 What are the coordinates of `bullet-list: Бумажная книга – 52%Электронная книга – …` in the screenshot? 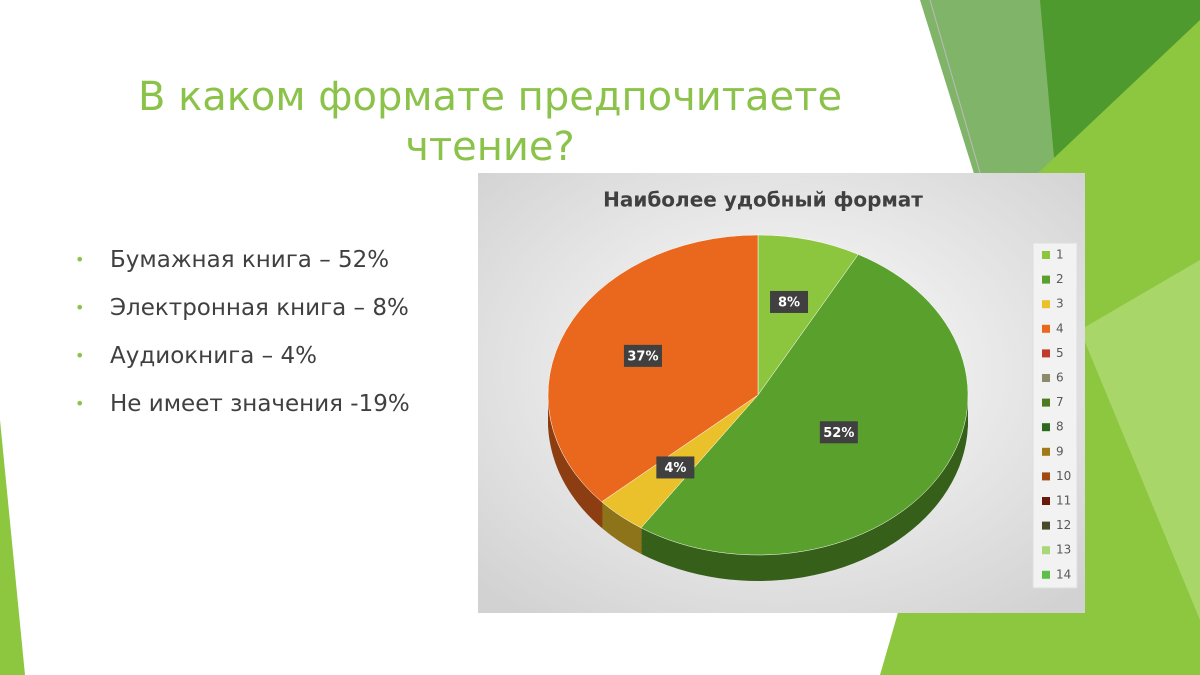 It's located at (242, 336).